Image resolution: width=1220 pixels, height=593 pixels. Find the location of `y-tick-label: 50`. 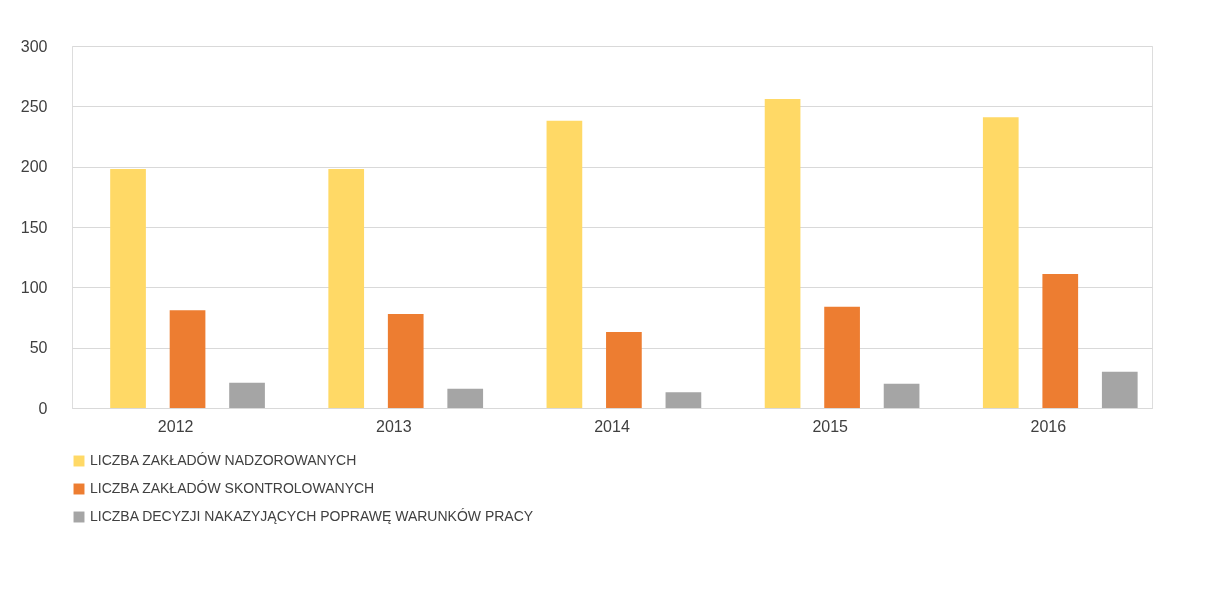

y-tick-label: 50 is located at coordinates (38, 348).